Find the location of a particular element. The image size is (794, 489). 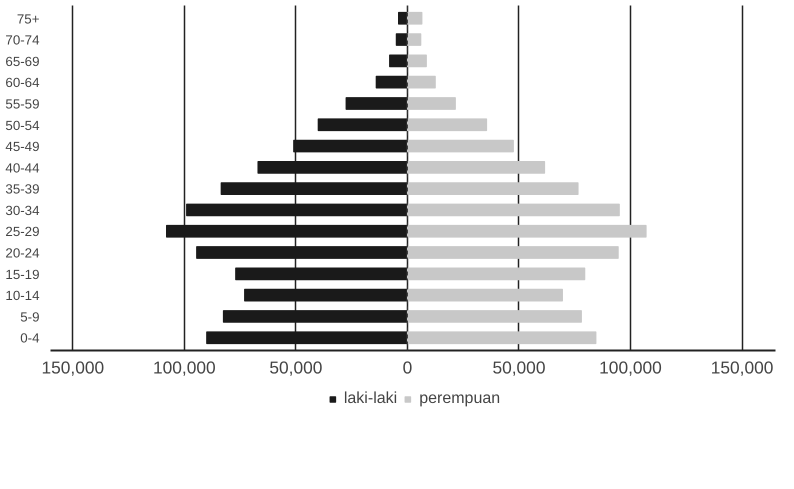

y-tick-label: 15-19 is located at coordinates (22, 274).